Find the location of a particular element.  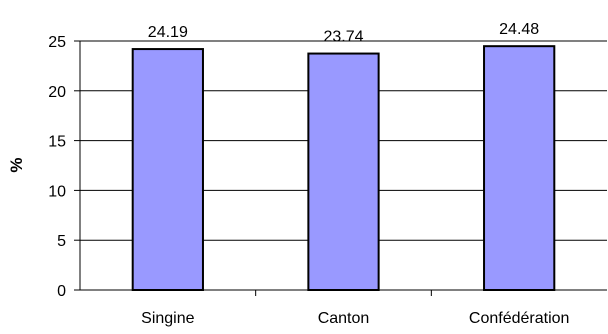

data-label: 23.74 is located at coordinates (343, 37).